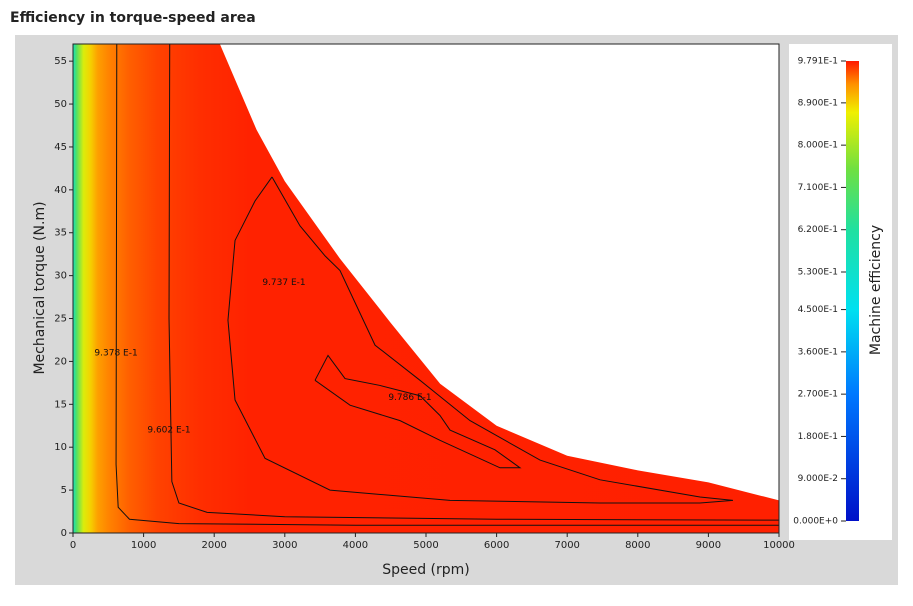 Image resolution: width=913 pixels, height=606 pixels. Describe the element at coordinates (818, 310) in the screenshot. I see `colorbar-tick-label: 4.500E-1` at that location.